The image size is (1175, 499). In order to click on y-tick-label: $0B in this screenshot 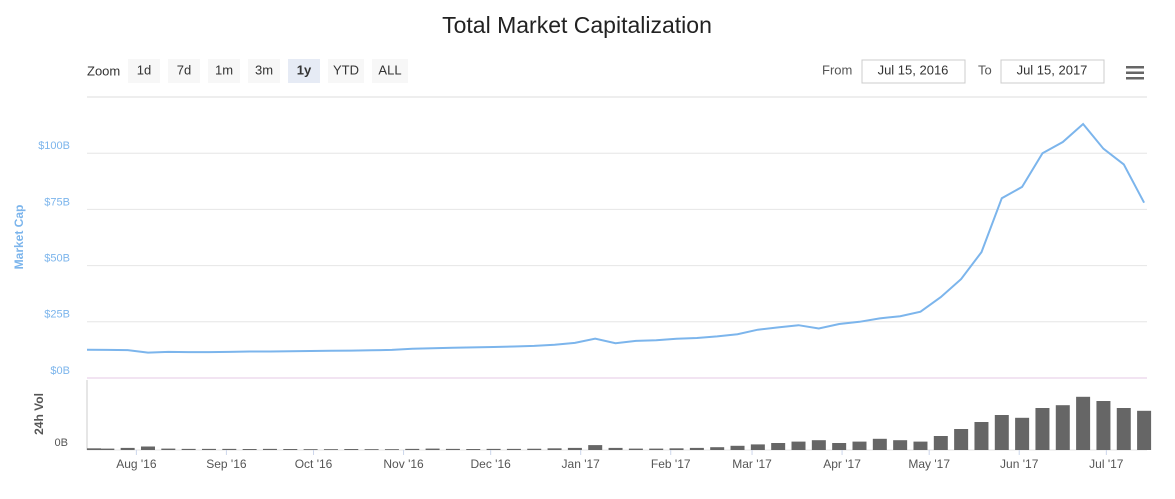, I will do `click(60, 371)`.